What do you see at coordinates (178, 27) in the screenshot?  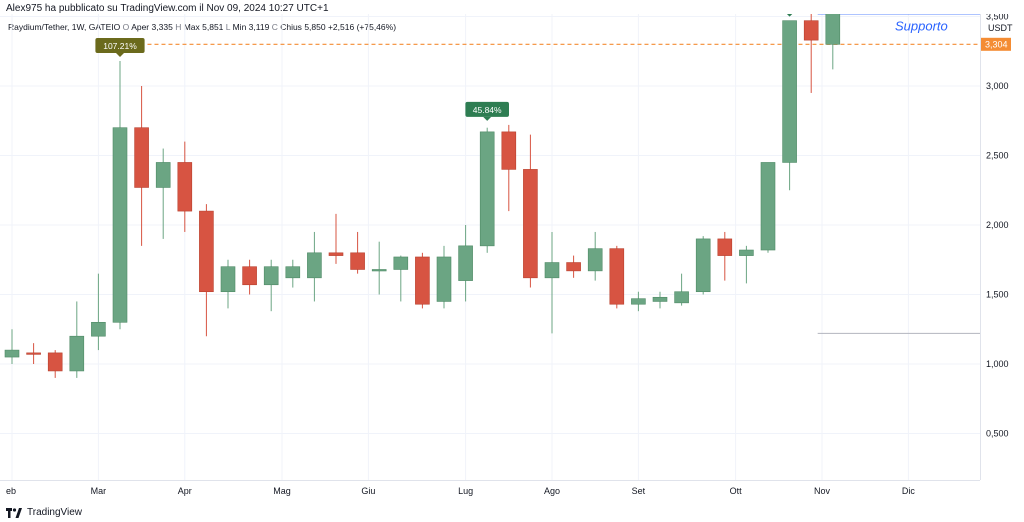 I see `legend-high-key: H` at bounding box center [178, 27].